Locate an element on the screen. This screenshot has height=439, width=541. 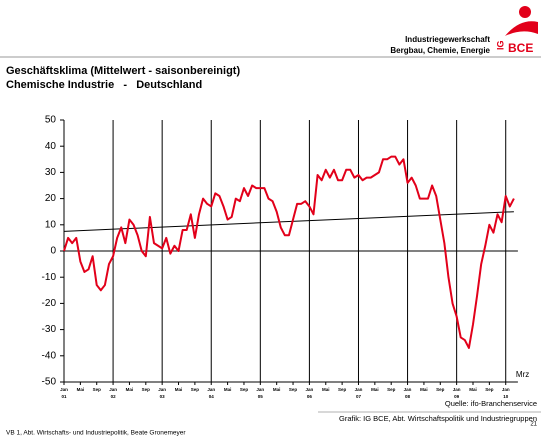
org-line1: Industriegewerkschaft is located at coordinates (447, 39).